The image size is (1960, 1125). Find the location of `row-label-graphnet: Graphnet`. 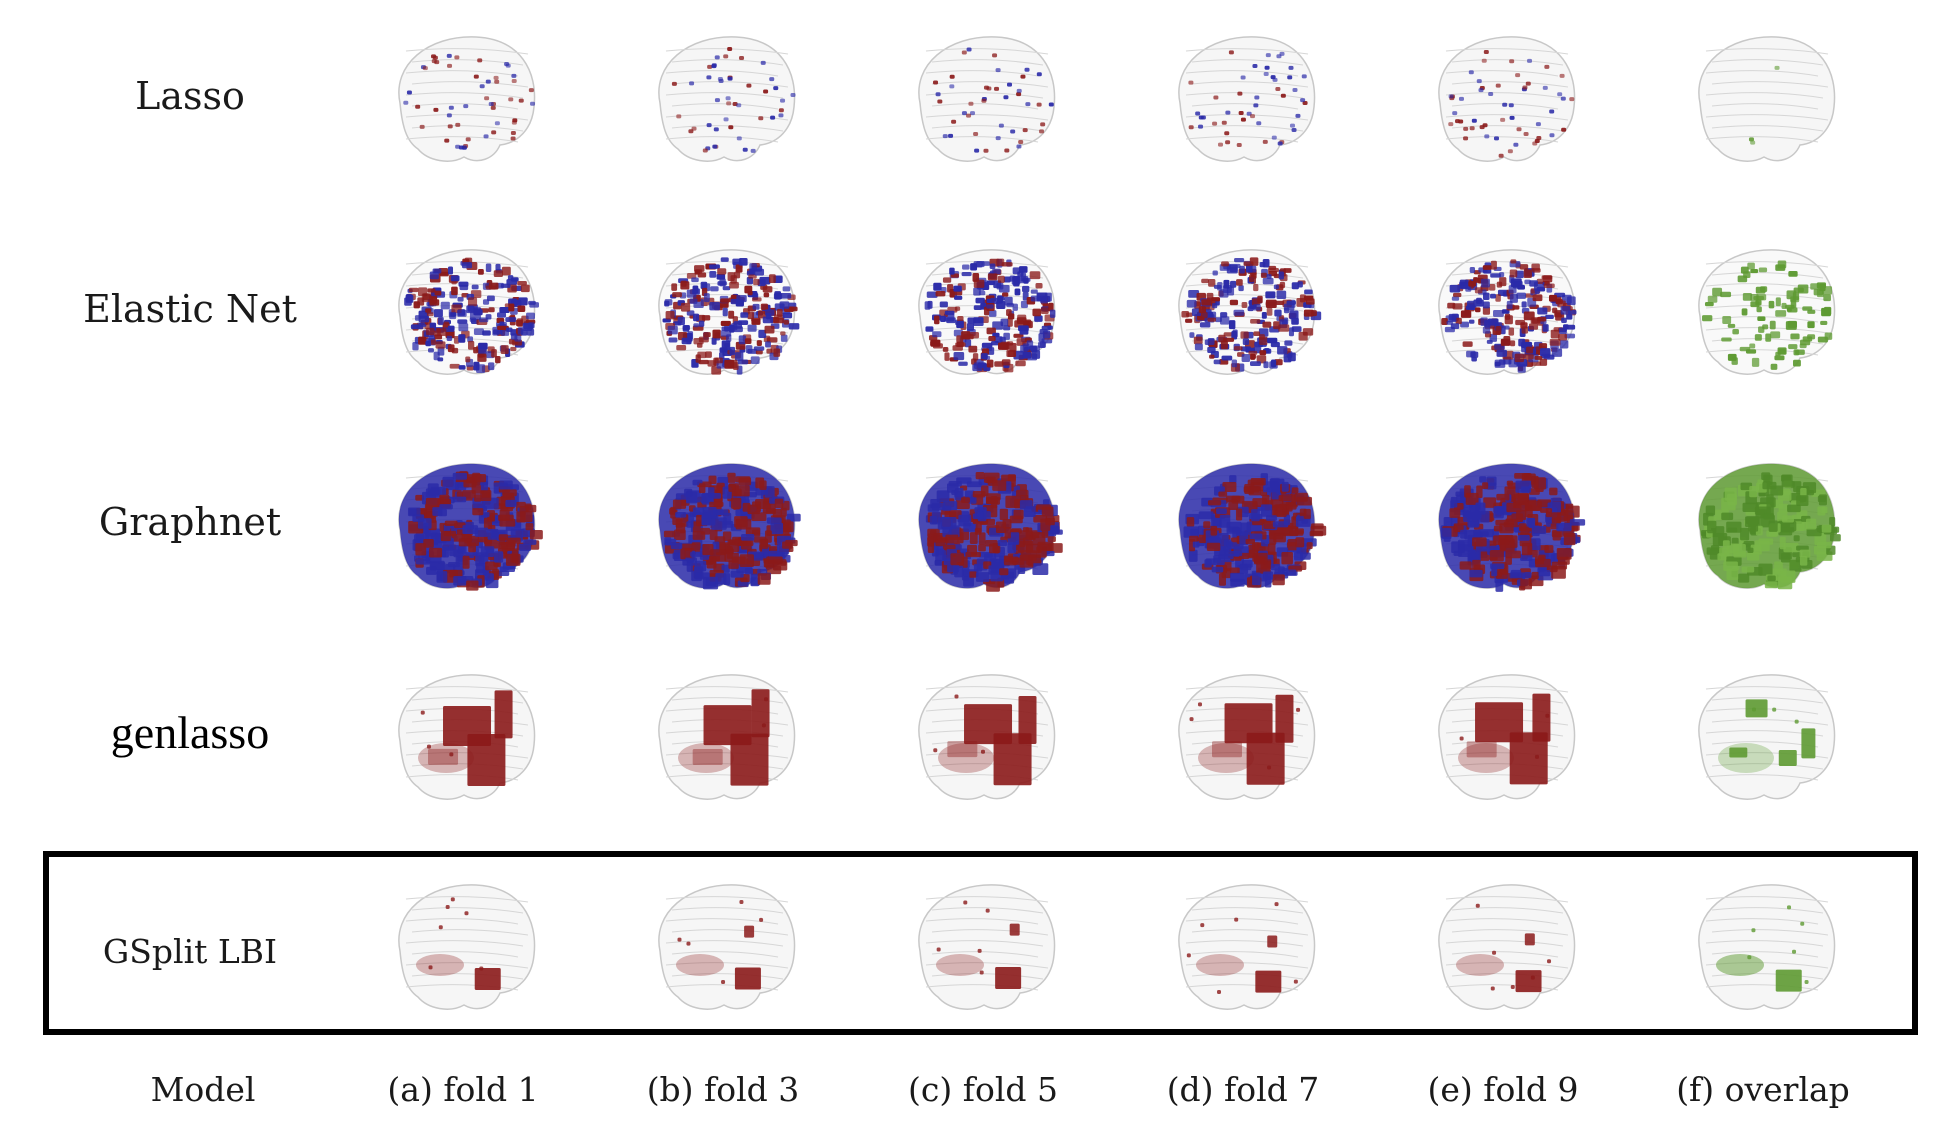

row-label-graphnet: Graphnet is located at coordinates (190, 522).